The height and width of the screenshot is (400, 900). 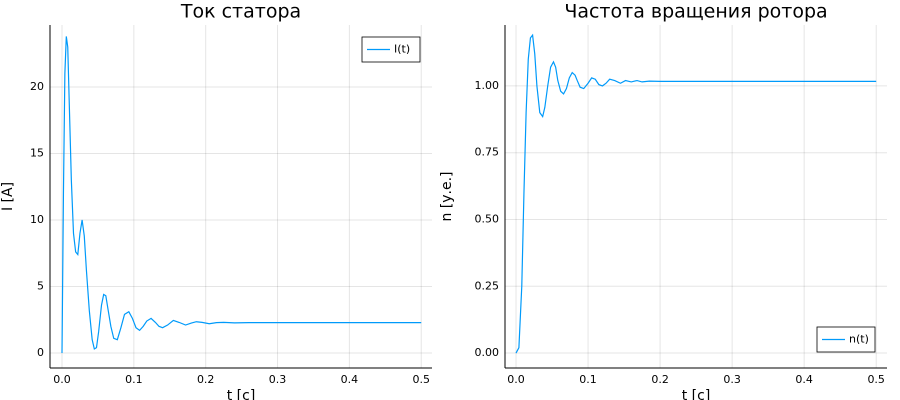 What do you see at coordinates (487, 285) in the screenshot?
I see `y-tick-label: 0.25` at bounding box center [487, 285].